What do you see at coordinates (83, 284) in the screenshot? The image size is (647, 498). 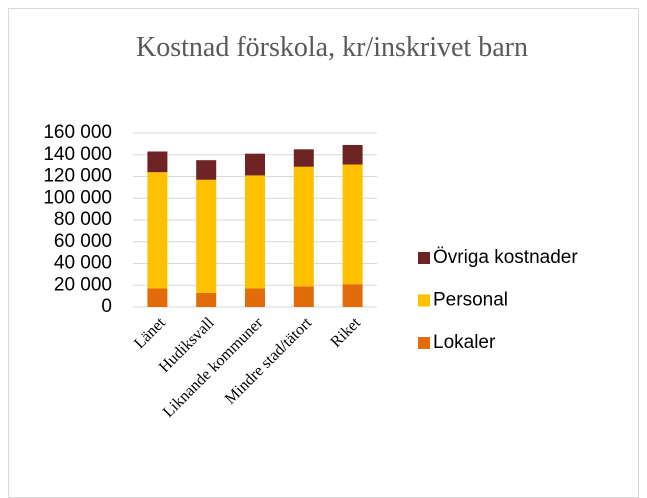 I see `y-tick-label: 20 000` at bounding box center [83, 284].